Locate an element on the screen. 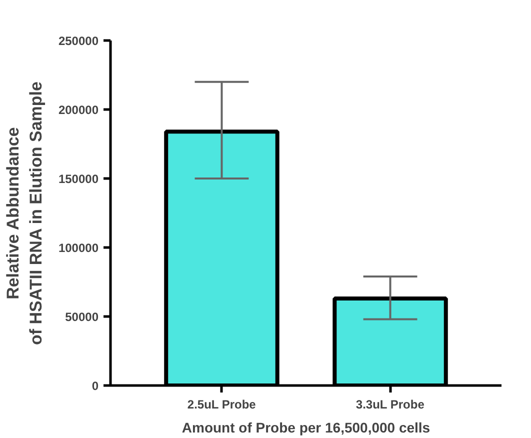 This screenshot has height=438, width=531. y-tick-label: 100000 is located at coordinates (78, 248).